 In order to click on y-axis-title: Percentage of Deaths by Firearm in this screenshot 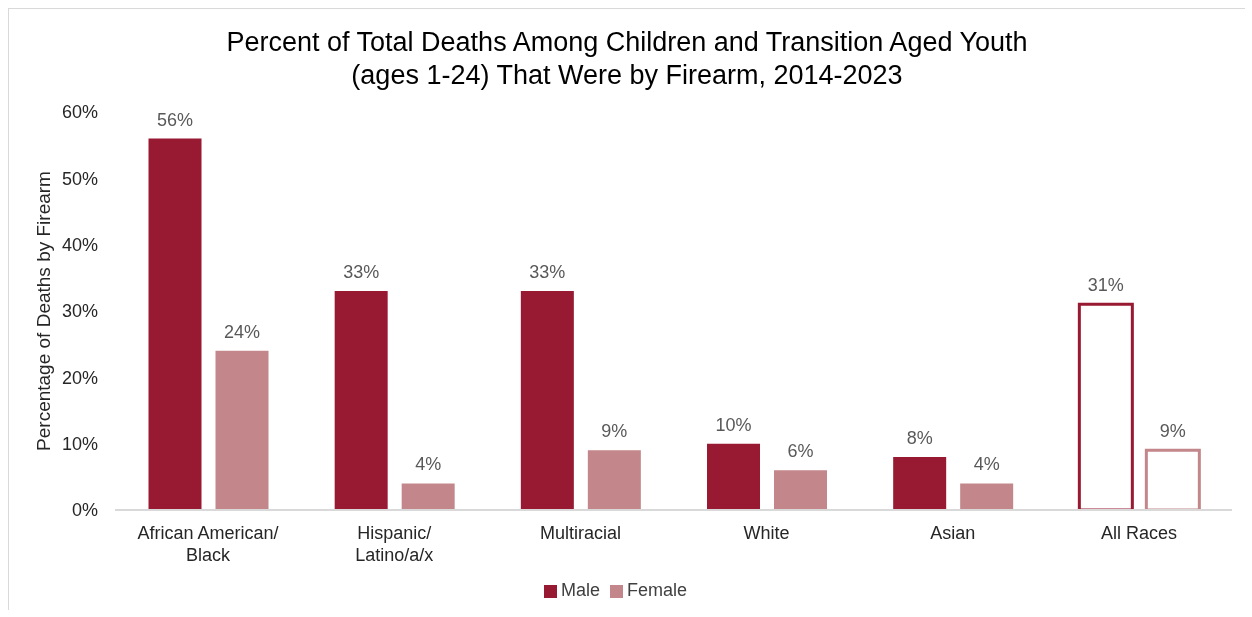, I will do `click(43, 311)`.